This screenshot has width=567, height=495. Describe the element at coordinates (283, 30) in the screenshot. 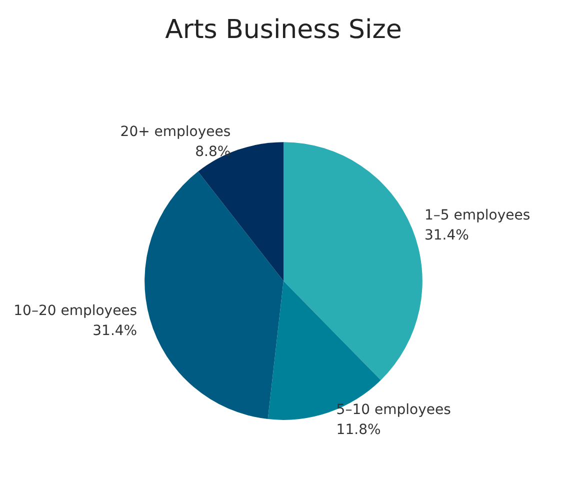

I see `chart-title: Arts Business Size` at that location.